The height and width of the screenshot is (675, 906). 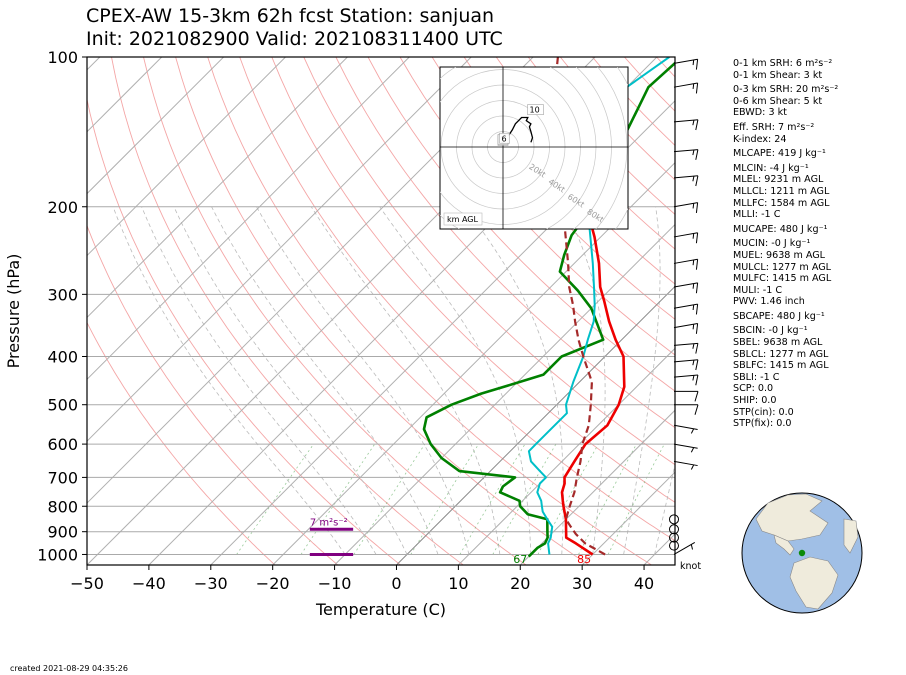 What do you see at coordinates (520, 583) in the screenshot?
I see `x-tick-label: 20` at bounding box center [520, 583].